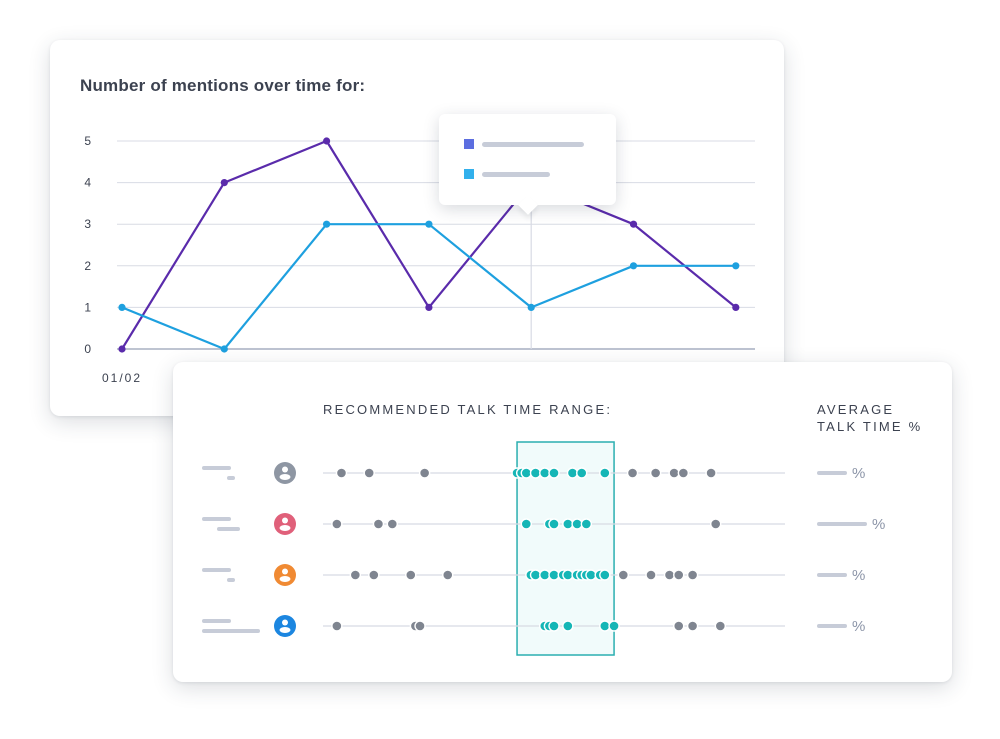  I want to click on y-tick-label: 5, so click(87, 141).